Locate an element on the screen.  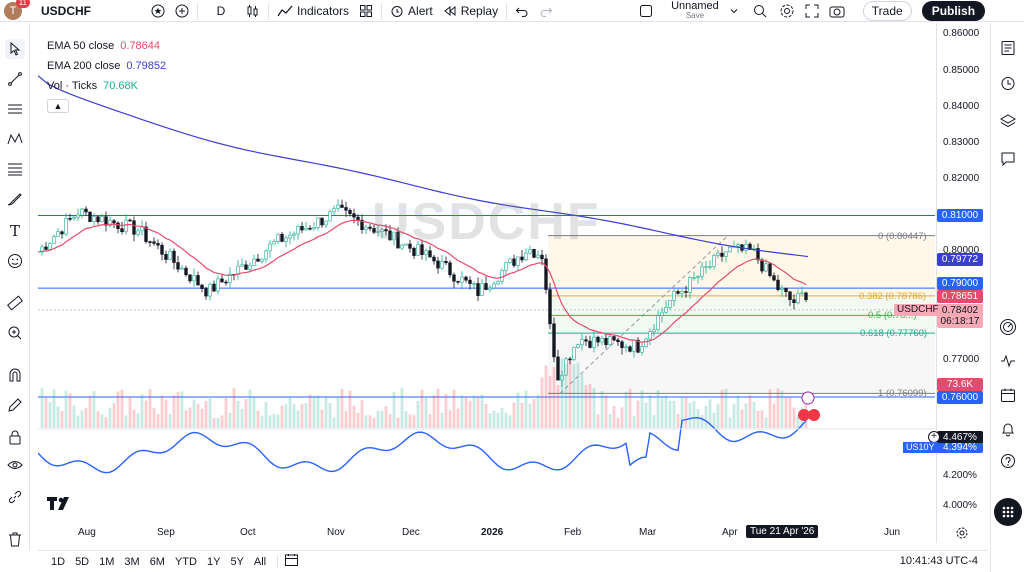
ema200-value: 0.79852 is located at coordinates (146, 66).